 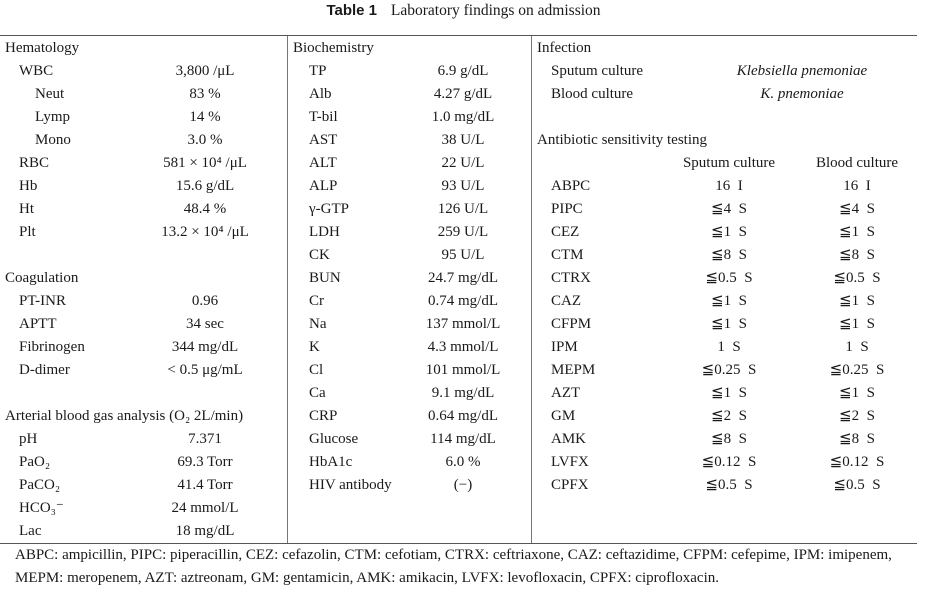 What do you see at coordinates (145, 140) in the screenshot?
I see `hematology-row: Mono 3.0 %` at bounding box center [145, 140].